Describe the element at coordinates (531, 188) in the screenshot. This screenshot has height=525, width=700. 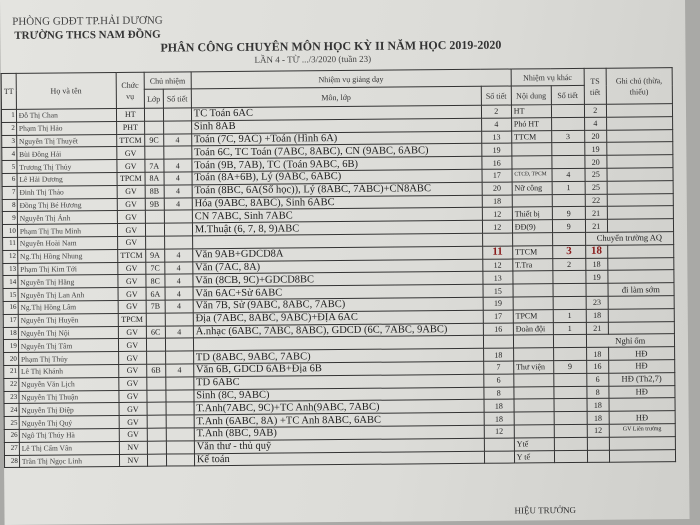
I see `other-duty-cell: Nữ công` at that location.